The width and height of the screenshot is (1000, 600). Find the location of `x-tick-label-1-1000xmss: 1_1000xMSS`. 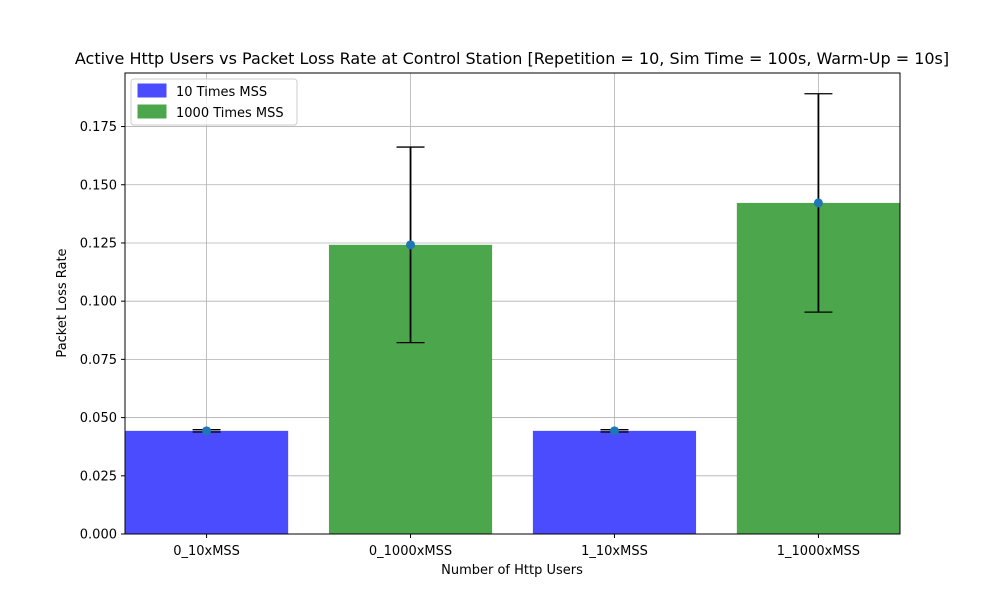

x-tick-label-1-1000xmss: 1_1000xMSS is located at coordinates (818, 551).